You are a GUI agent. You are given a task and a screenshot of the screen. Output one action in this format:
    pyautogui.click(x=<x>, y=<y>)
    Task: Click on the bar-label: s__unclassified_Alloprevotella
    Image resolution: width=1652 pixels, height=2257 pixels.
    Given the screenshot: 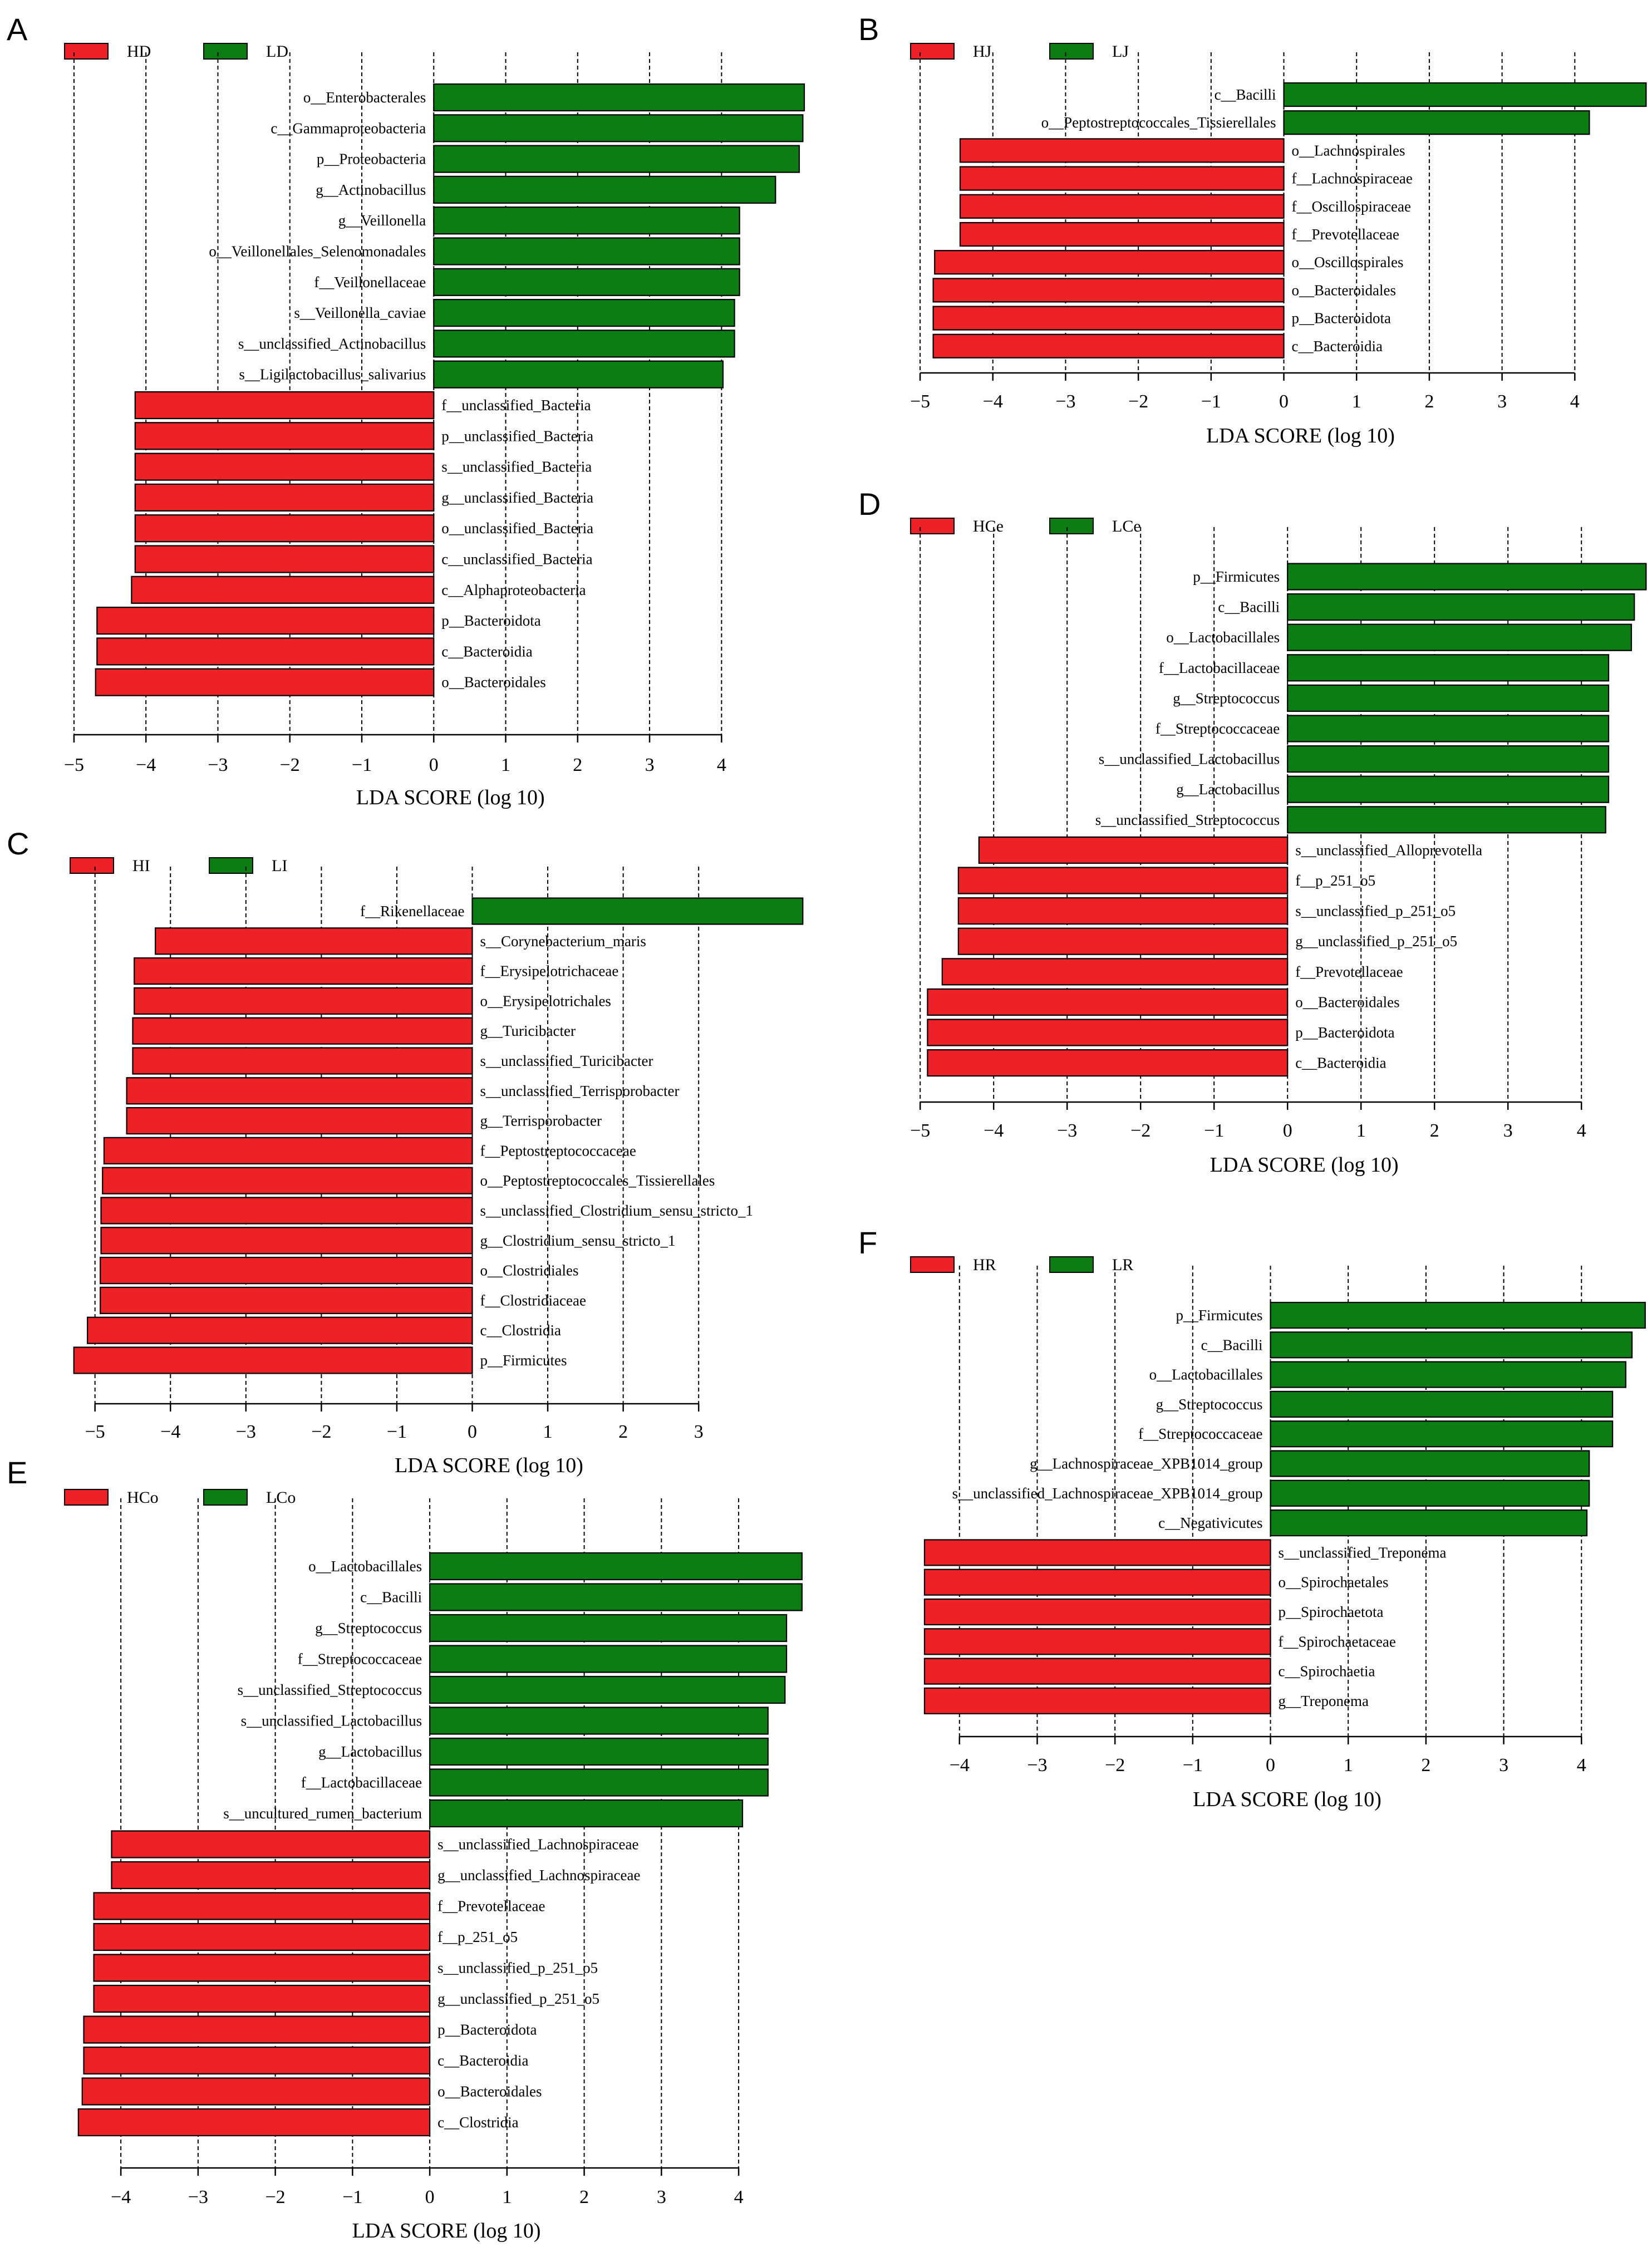 What is the action you would take?
    pyautogui.click(x=1388, y=850)
    